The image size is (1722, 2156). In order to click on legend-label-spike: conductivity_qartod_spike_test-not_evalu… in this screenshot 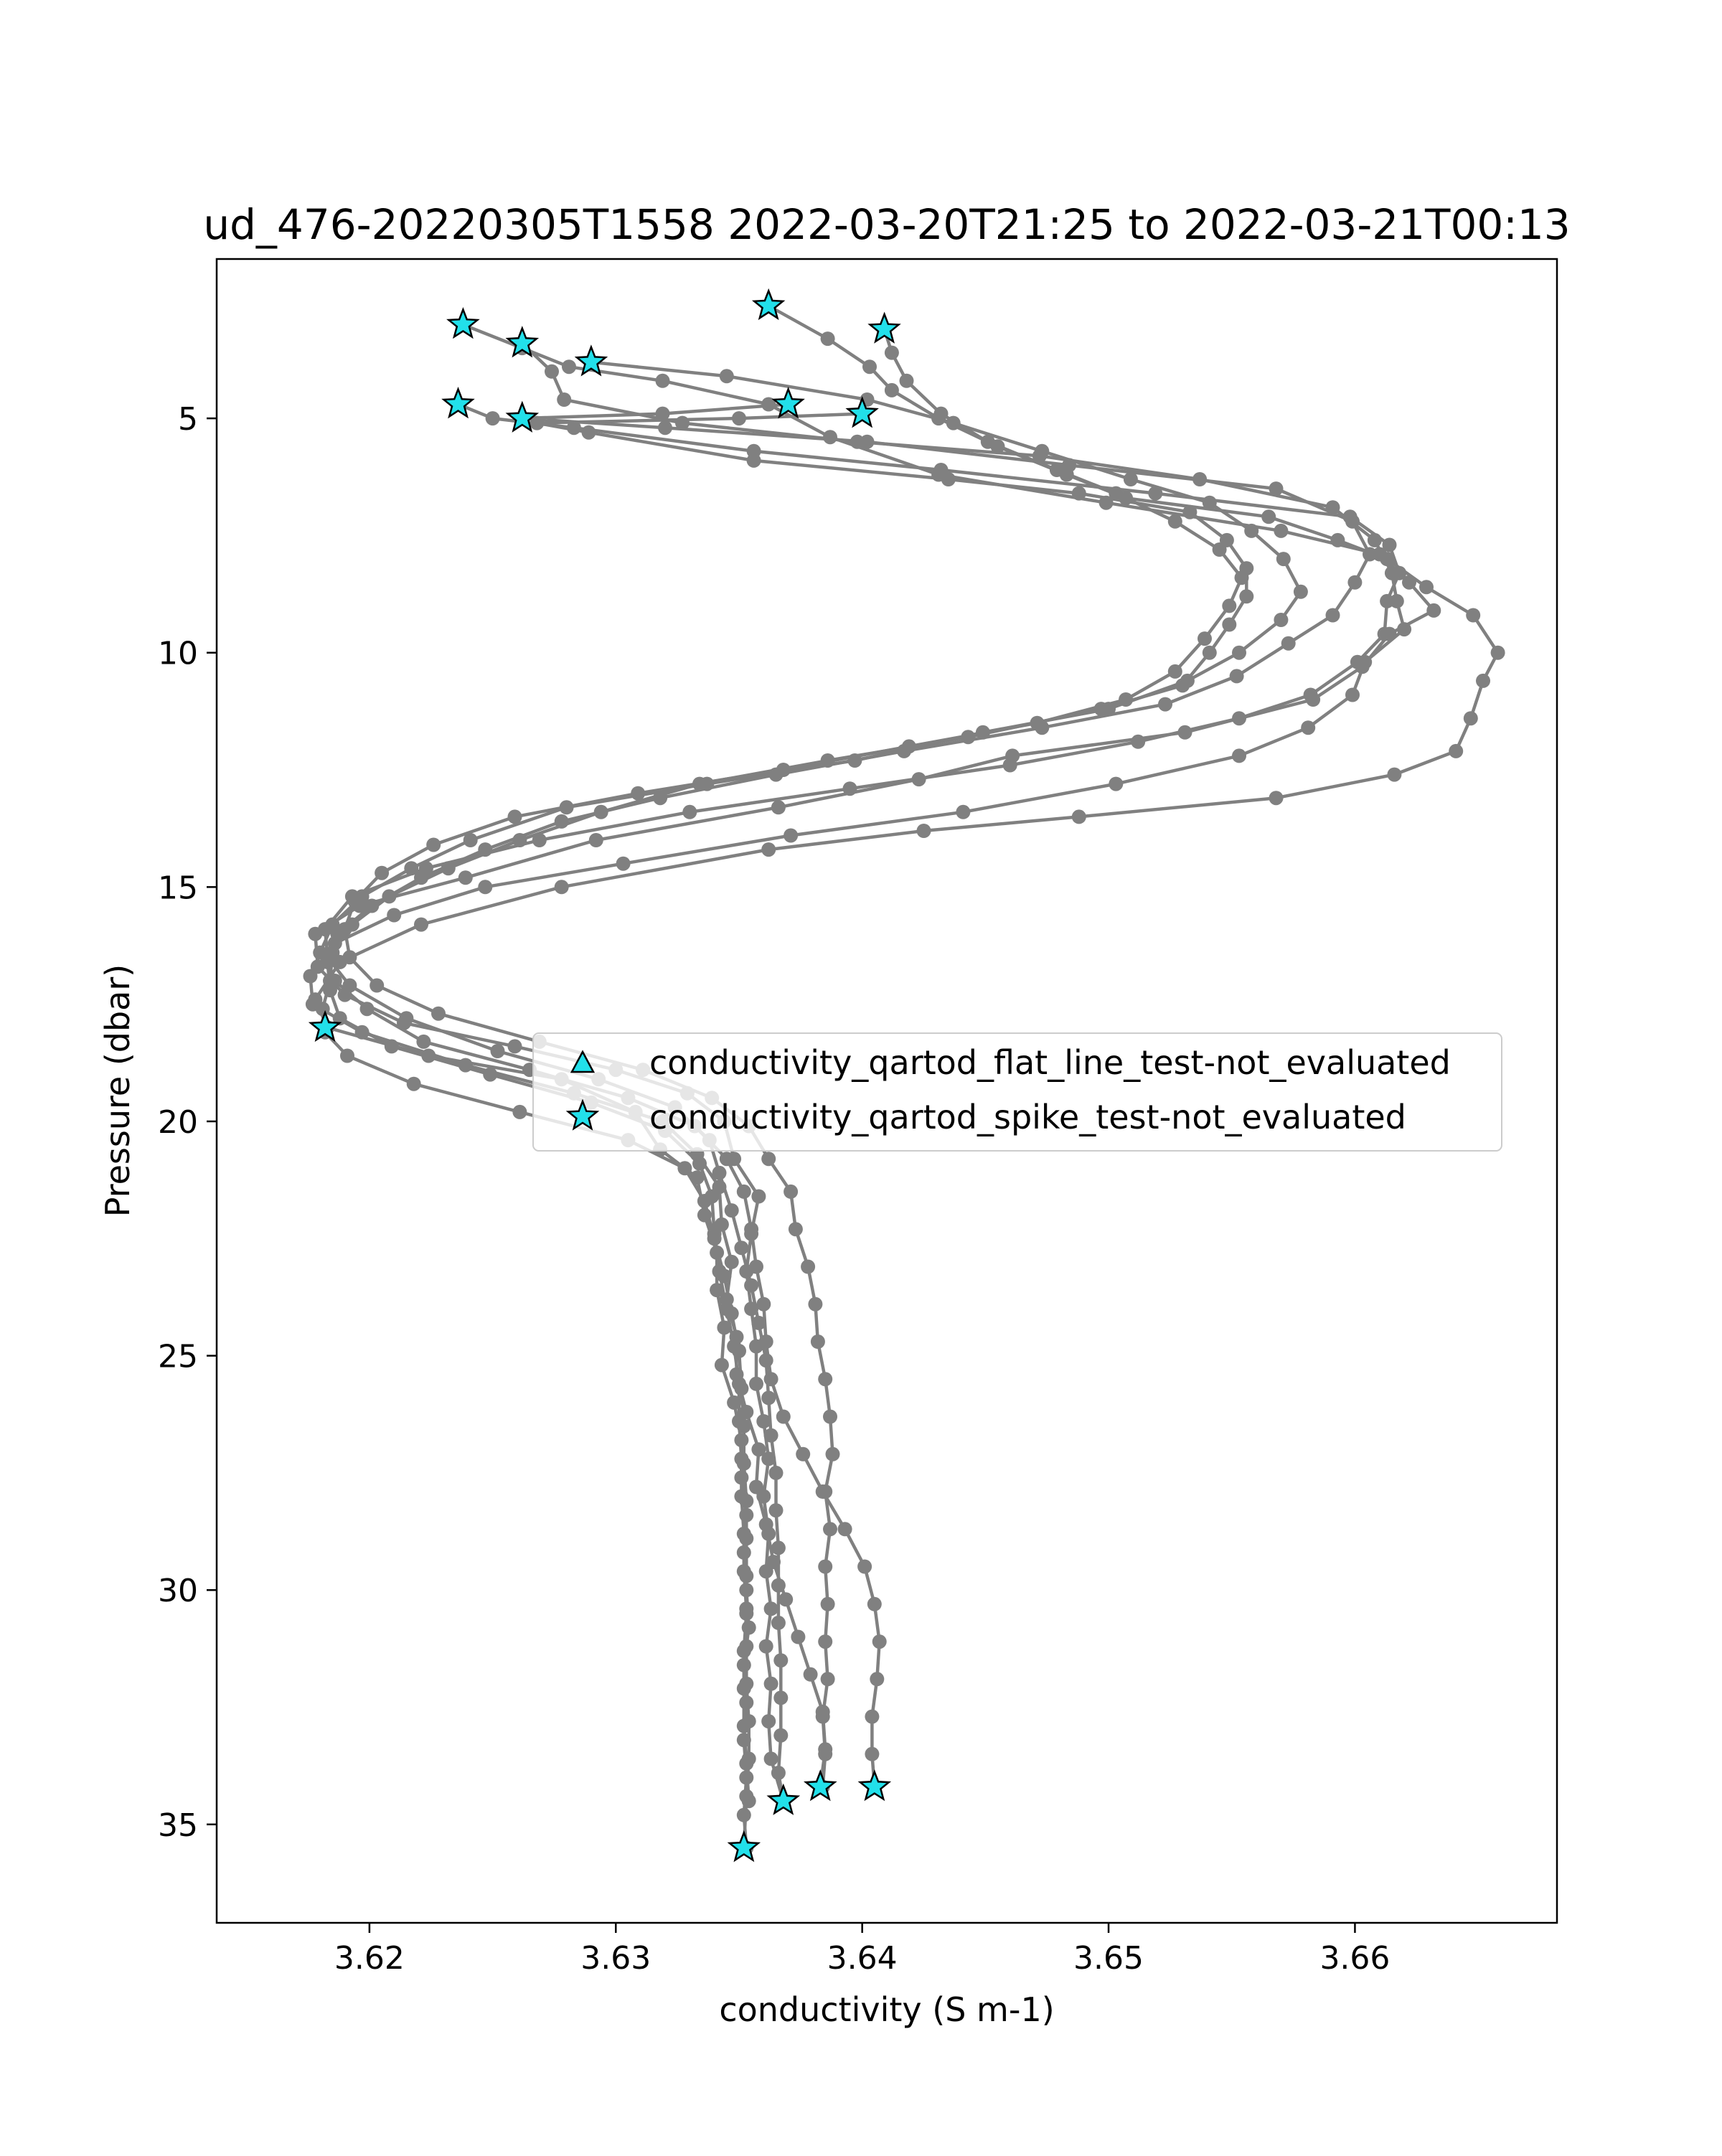, I will do `click(1028, 1117)`.